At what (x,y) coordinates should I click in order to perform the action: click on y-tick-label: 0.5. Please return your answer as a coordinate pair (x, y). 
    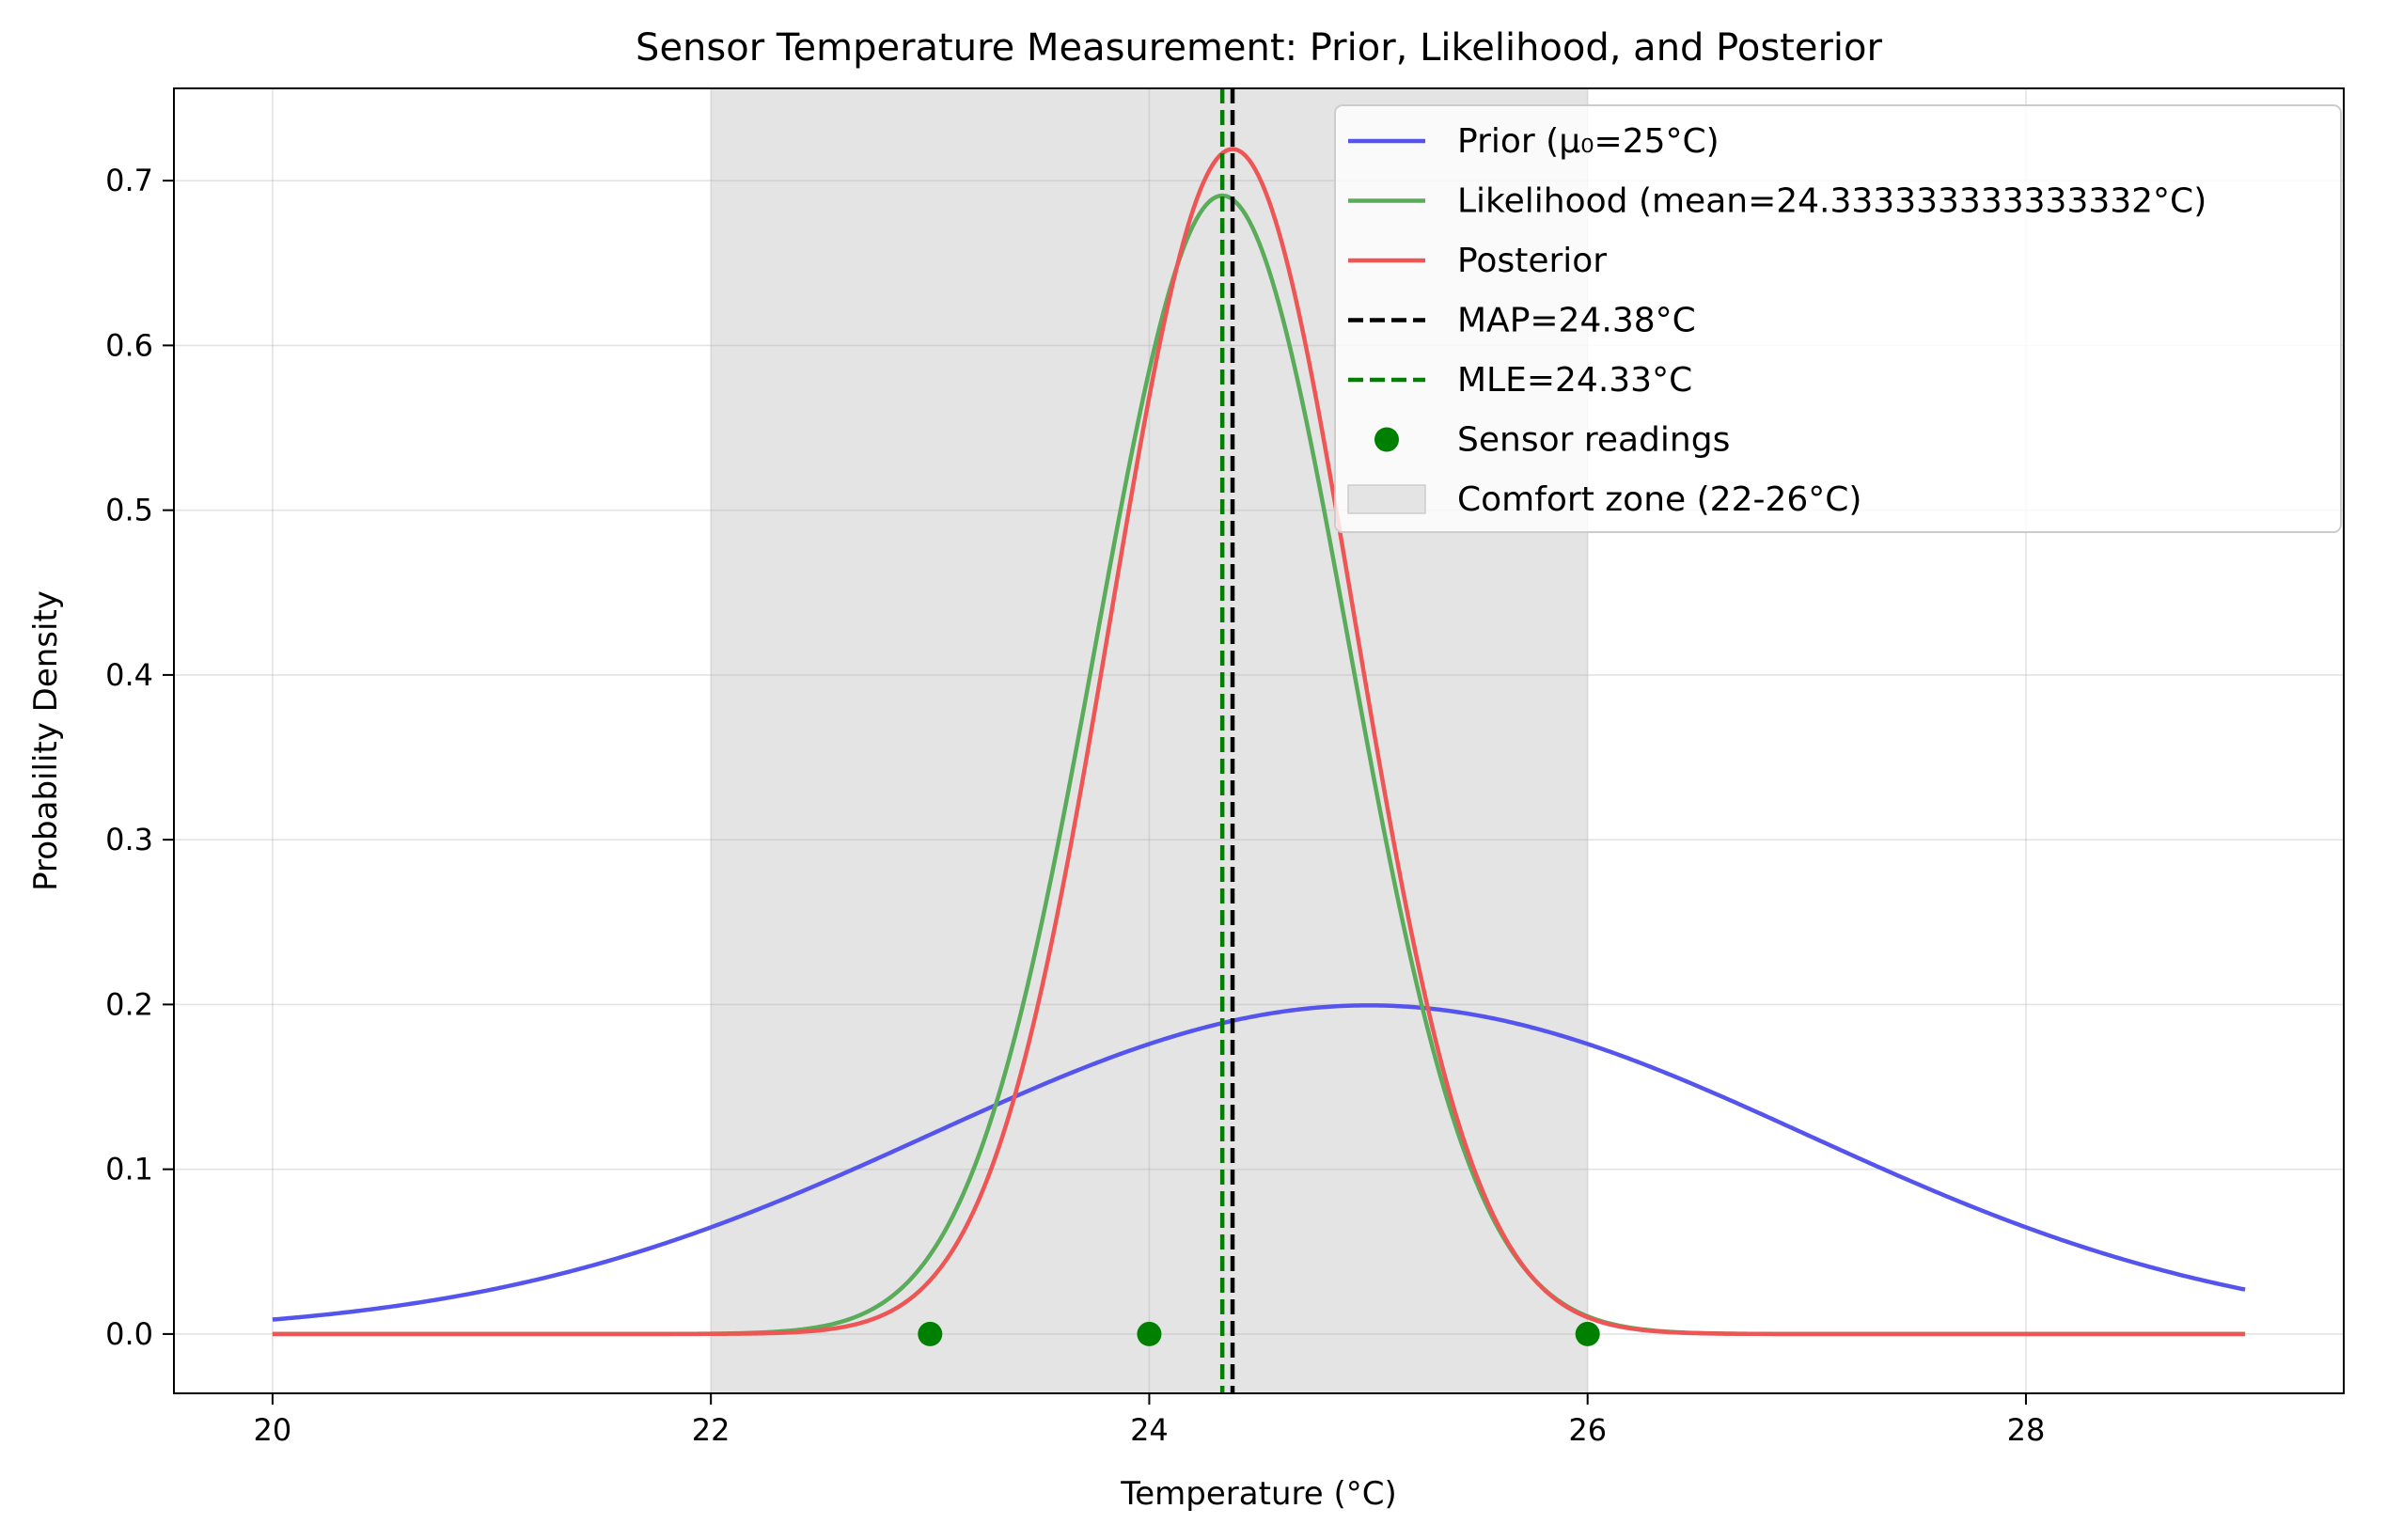
    Looking at the image, I should click on (129, 510).